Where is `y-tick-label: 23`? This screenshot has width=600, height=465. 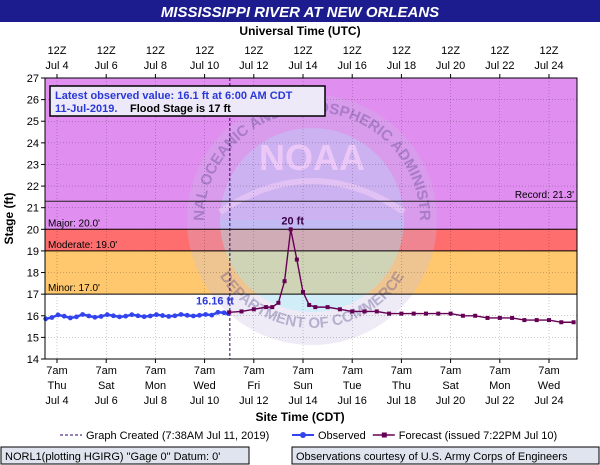 y-tick-label: 23 is located at coordinates (33, 165).